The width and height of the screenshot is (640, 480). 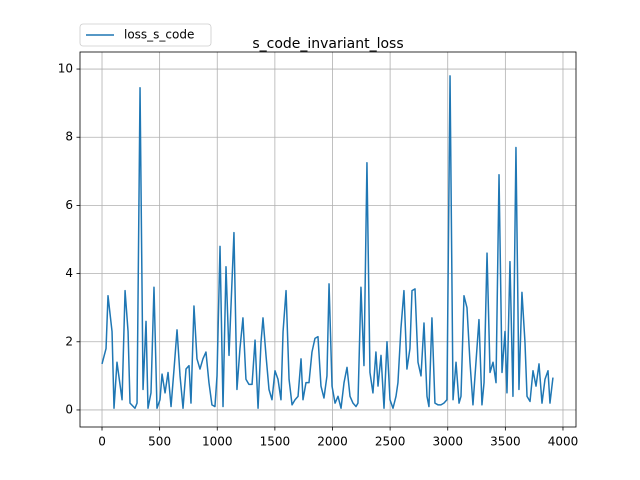 What do you see at coordinates (505, 442) in the screenshot?
I see `x-tick-label: 3500` at bounding box center [505, 442].